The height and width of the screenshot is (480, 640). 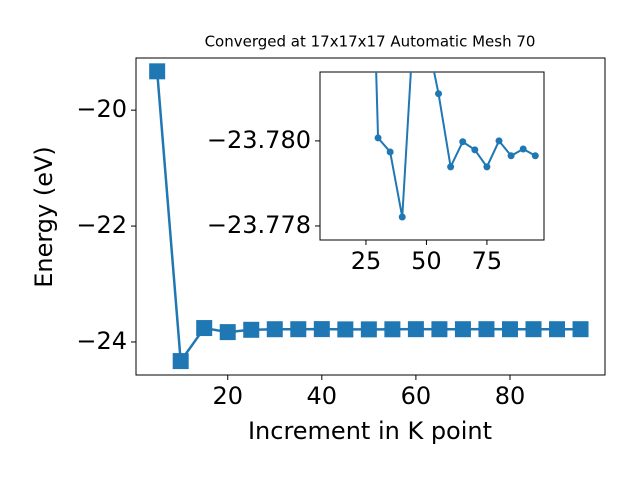 I want to click on chart-title: Converged at 17x17x17 Automatic Mesh 70, so click(x=370, y=42).